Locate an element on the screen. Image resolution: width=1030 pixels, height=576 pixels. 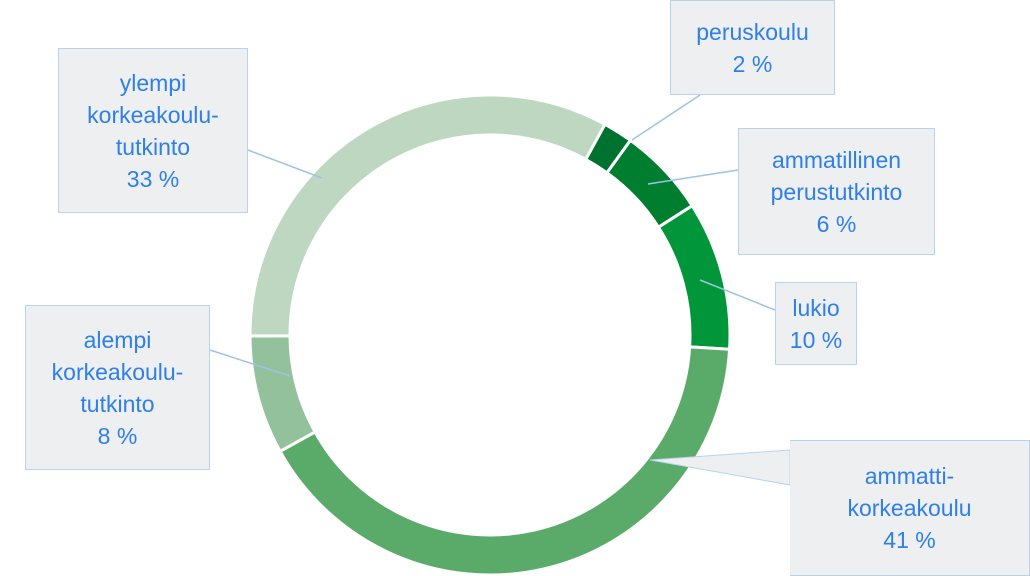
value-label: 6 % is located at coordinates (836, 223).